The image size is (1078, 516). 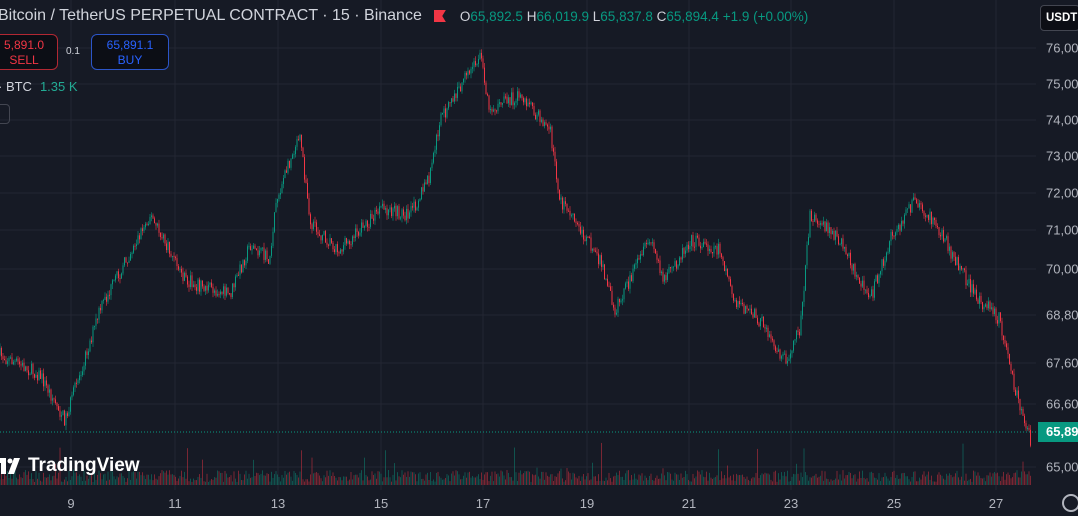 What do you see at coordinates (5, 114) in the screenshot?
I see `collapse-legend-button` at bounding box center [5, 114].